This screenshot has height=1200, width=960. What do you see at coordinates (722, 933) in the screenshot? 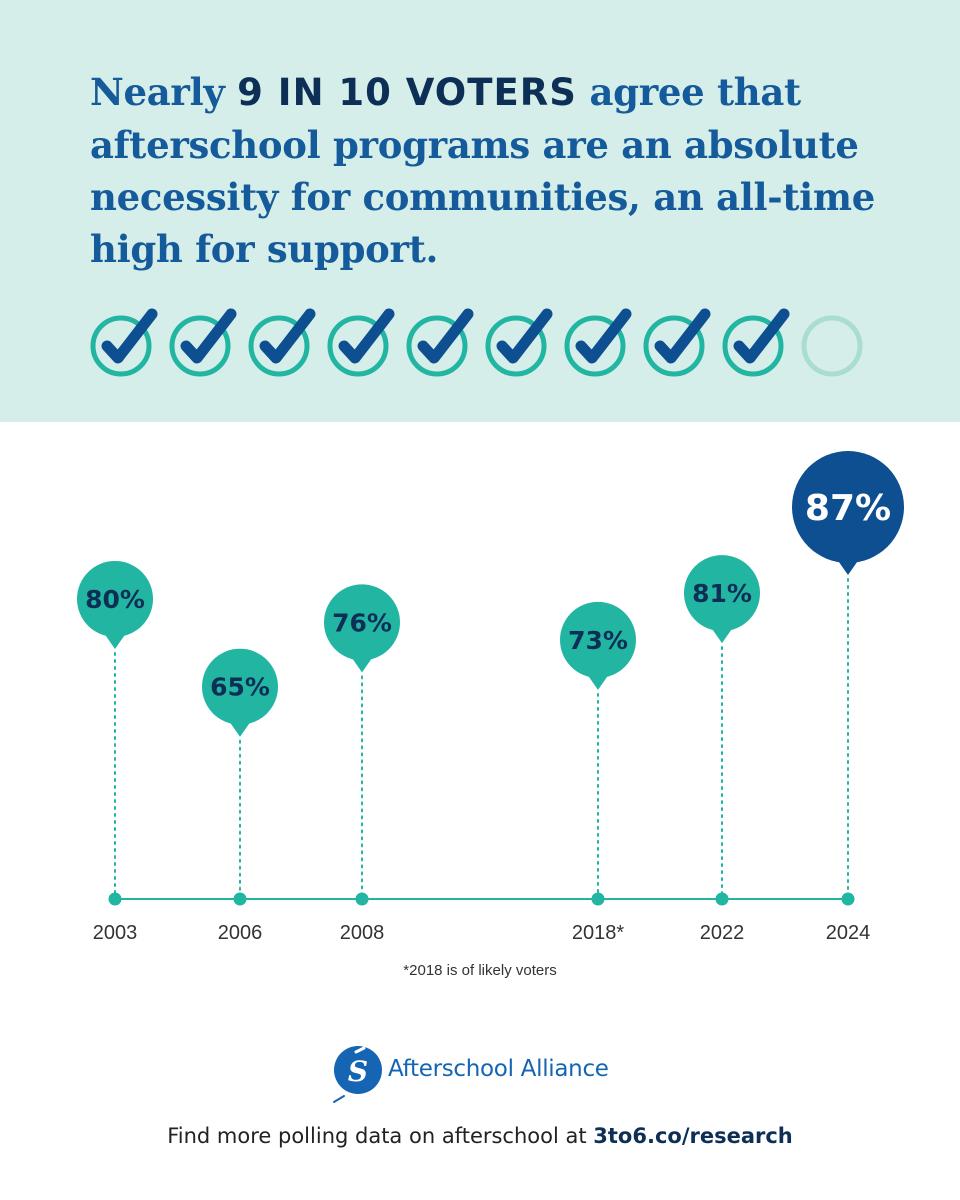
I see `year-label: 2022` at bounding box center [722, 933].